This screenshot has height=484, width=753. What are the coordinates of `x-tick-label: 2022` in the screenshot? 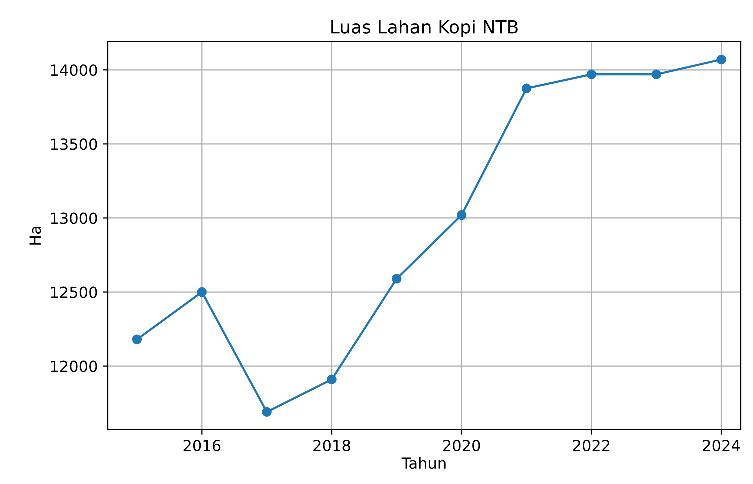 It's located at (591, 446).